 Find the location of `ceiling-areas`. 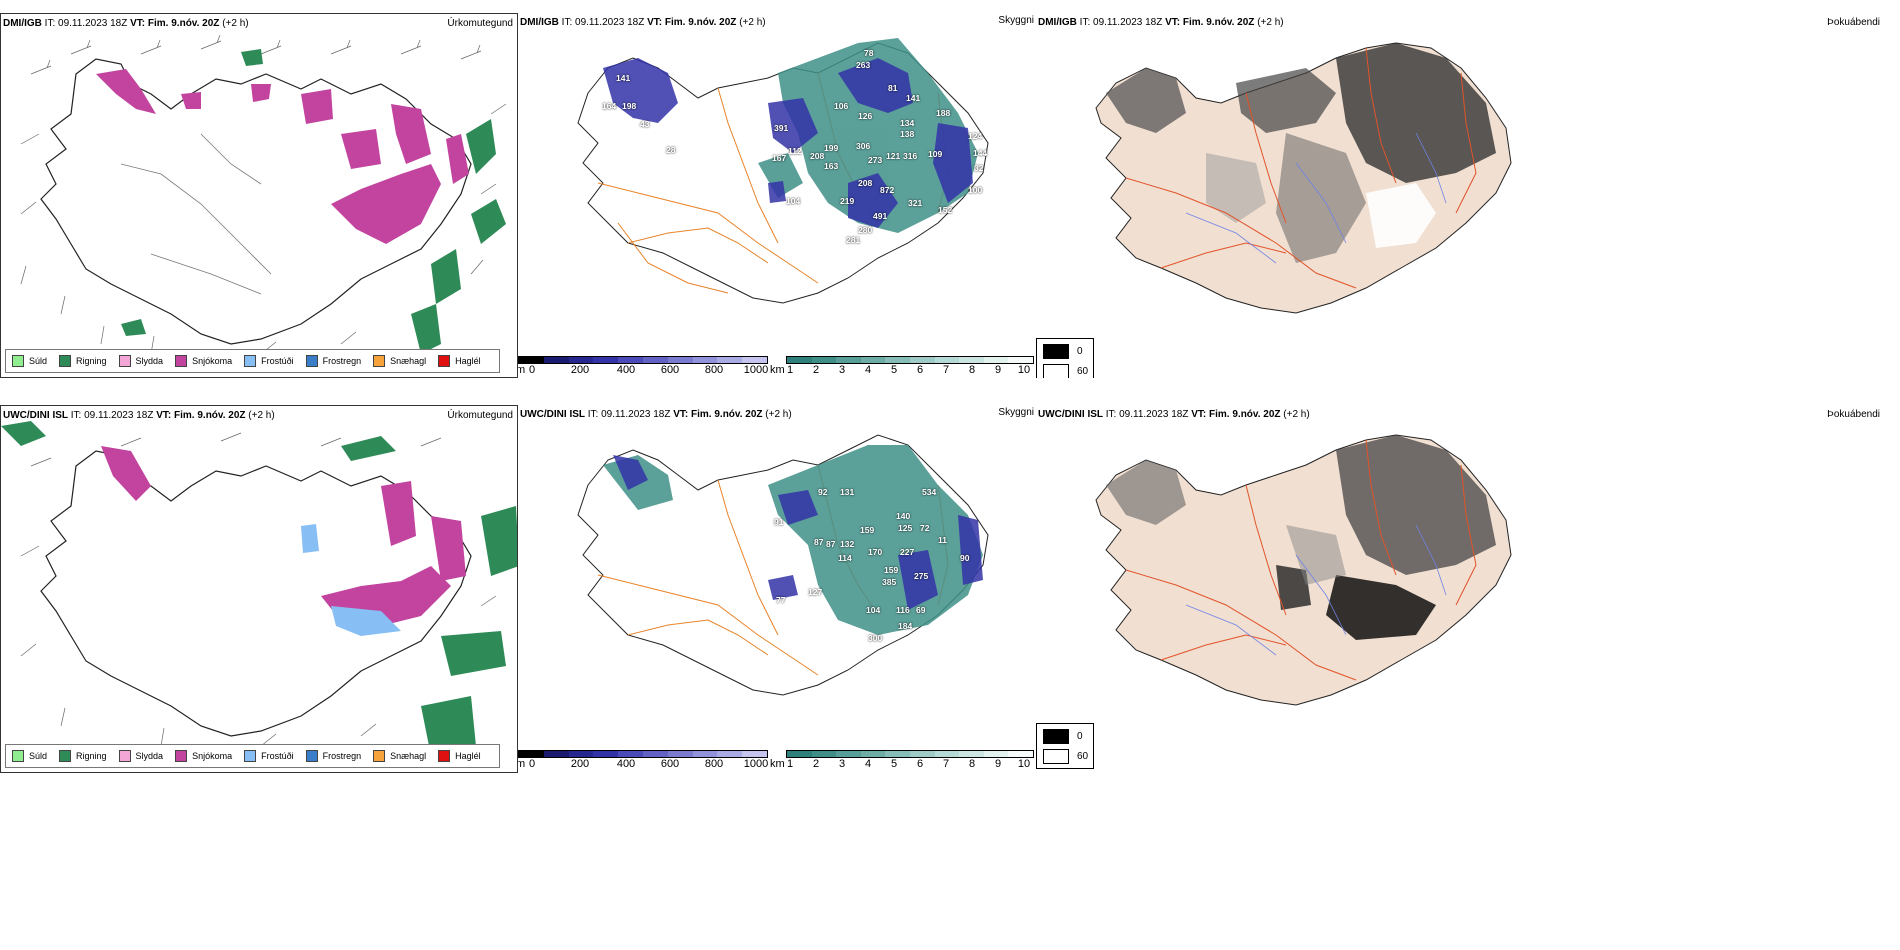

ceiling-areas is located at coordinates (788, 143).